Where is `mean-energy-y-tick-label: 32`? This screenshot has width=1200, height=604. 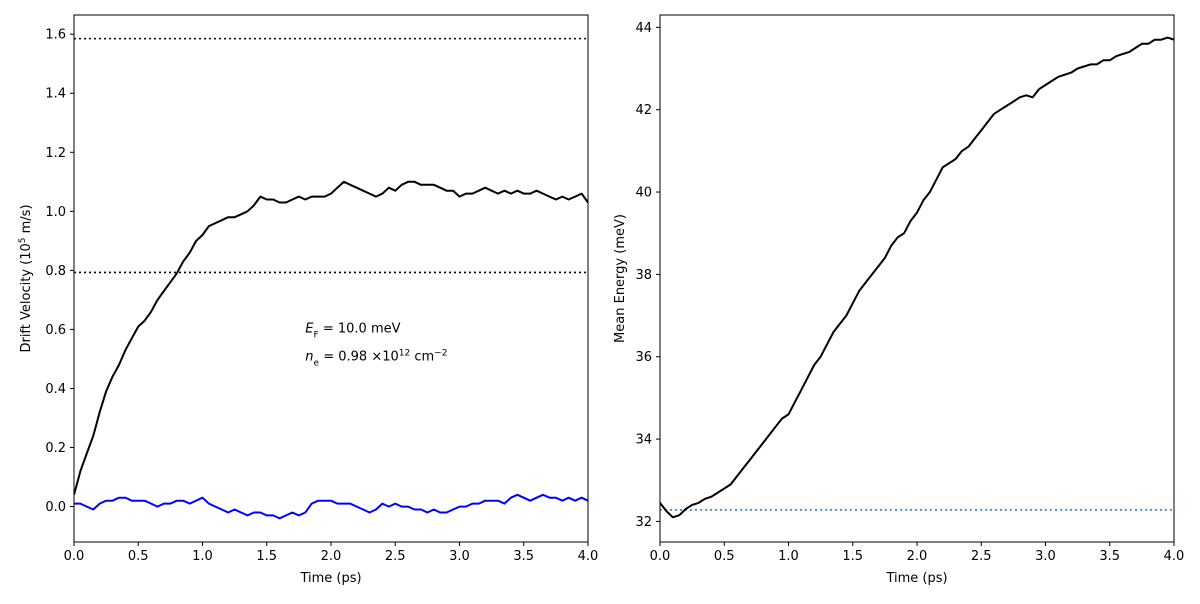
mean-energy-y-tick-label: 32 is located at coordinates (643, 522).